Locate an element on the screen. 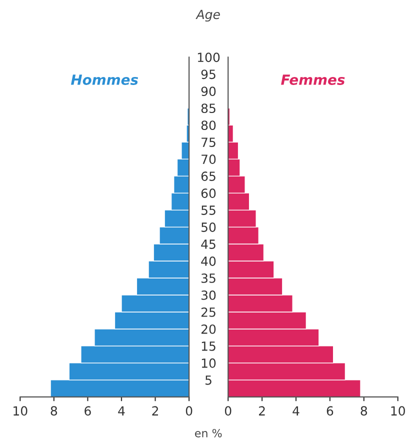 The width and height of the screenshot is (411, 443). y-tick-label: 35 is located at coordinates (209, 278).